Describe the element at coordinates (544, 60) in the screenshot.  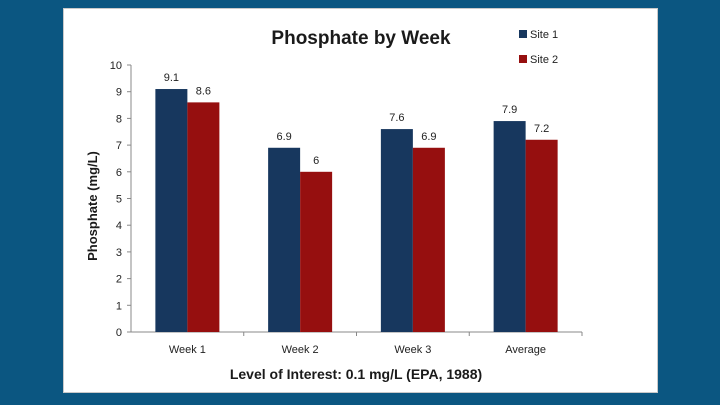
I see `legend-label: Site 2` at that location.